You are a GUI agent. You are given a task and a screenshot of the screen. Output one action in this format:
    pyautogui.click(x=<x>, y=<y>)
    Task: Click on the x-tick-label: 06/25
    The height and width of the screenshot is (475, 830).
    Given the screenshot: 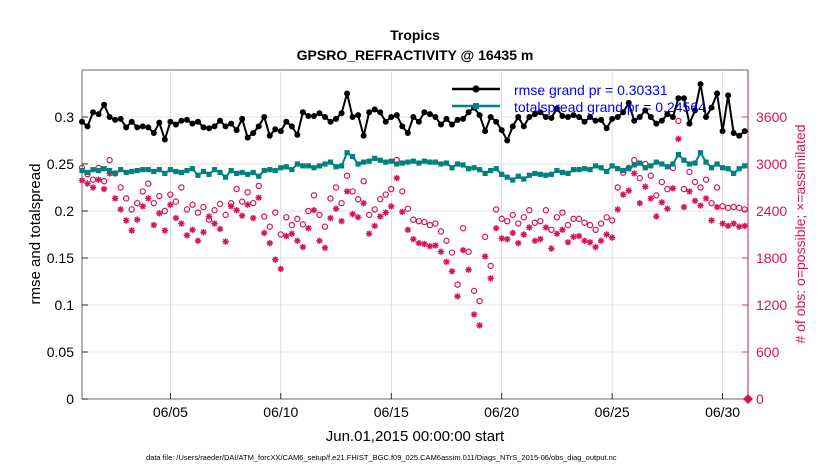 What is the action you would take?
    pyautogui.click(x=612, y=412)
    